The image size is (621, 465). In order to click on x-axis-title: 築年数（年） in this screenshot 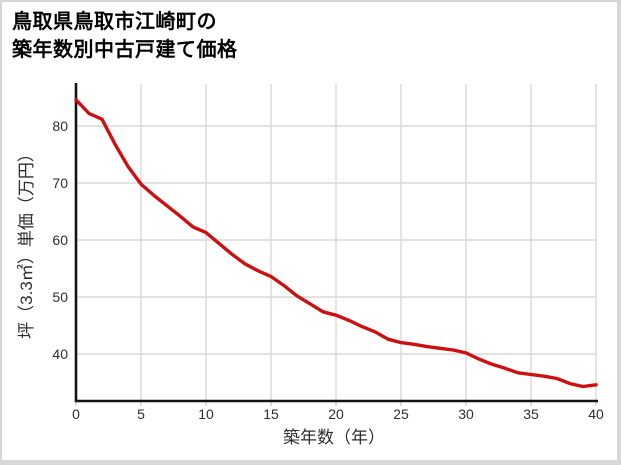, I will do `click(334, 437)`.